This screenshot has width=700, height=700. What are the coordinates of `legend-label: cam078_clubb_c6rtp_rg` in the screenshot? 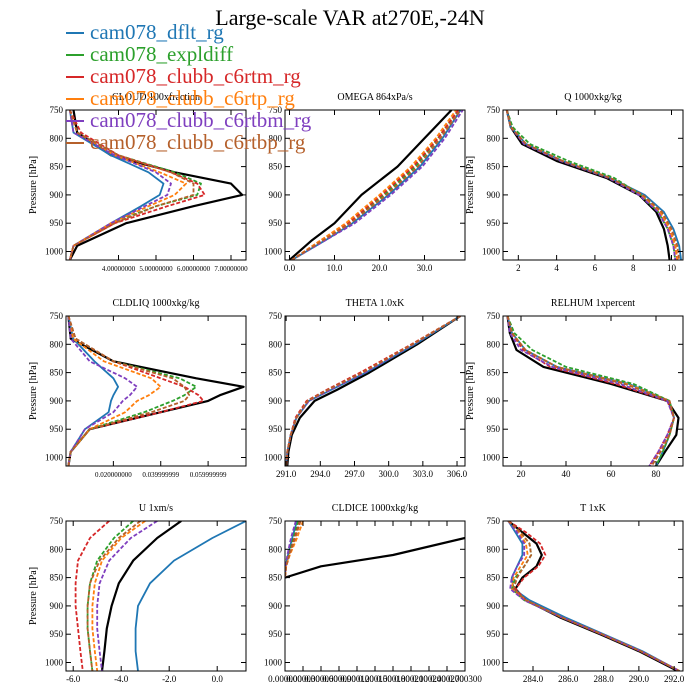 It's located at (192, 98).